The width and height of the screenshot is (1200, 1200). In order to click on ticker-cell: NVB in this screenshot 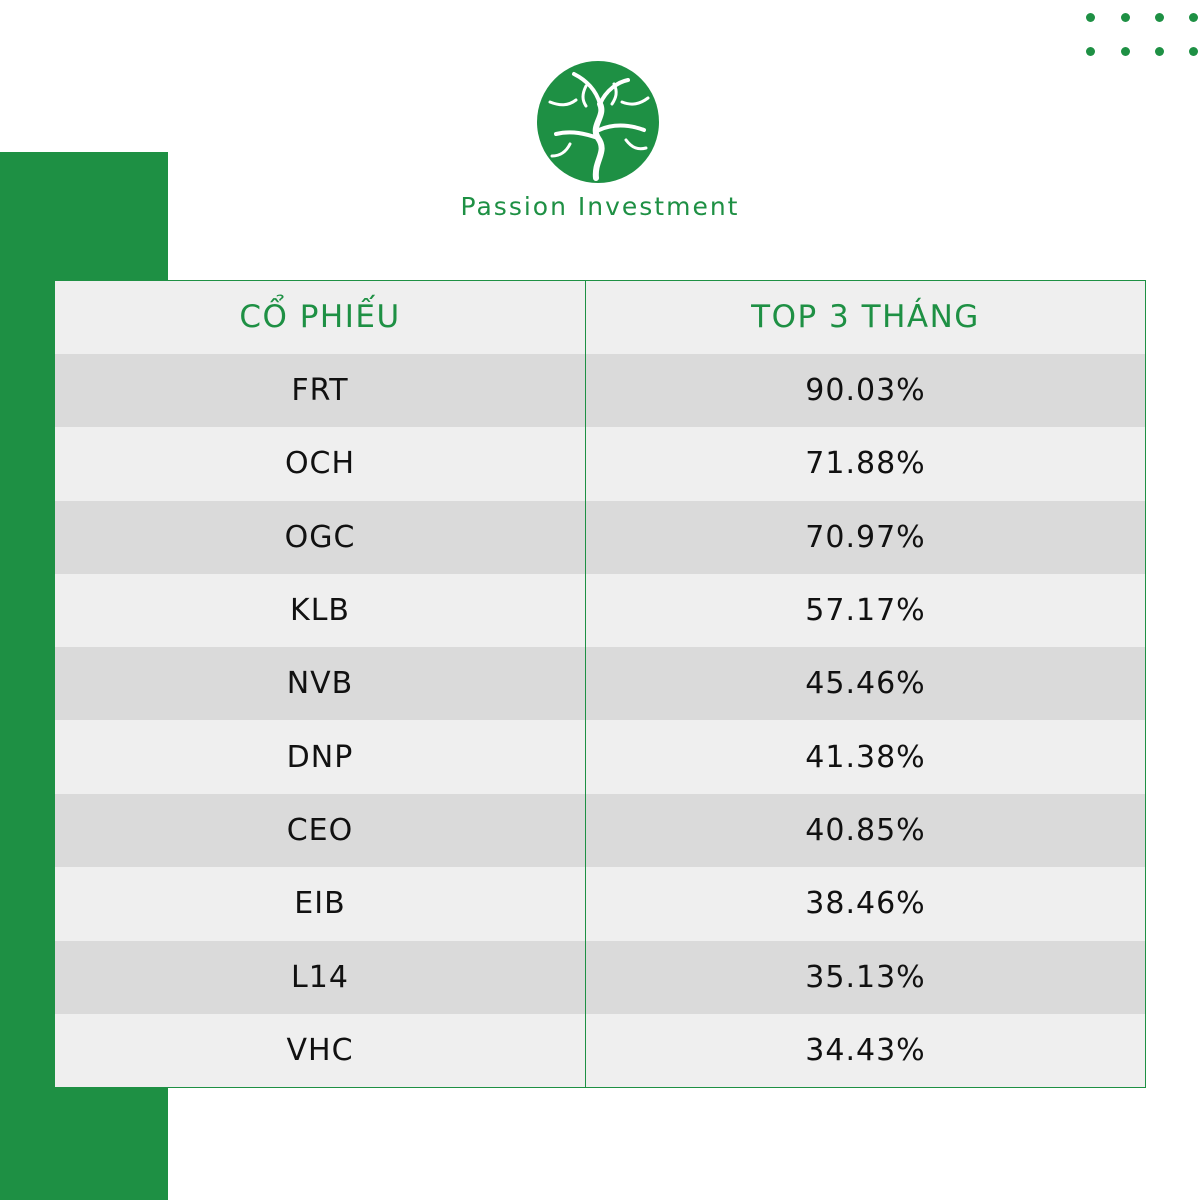, I will do `click(320, 683)`.